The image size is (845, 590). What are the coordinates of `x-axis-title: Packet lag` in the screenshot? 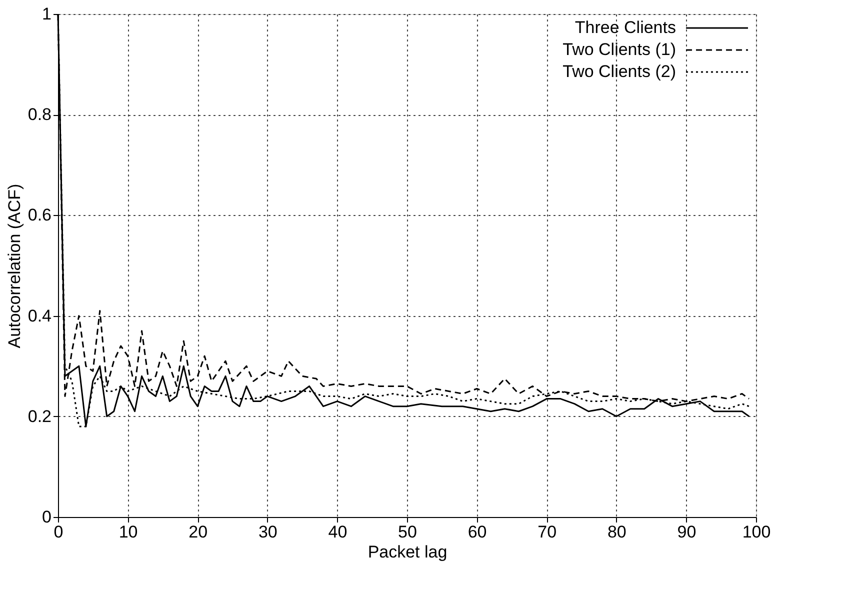 It's located at (408, 552).